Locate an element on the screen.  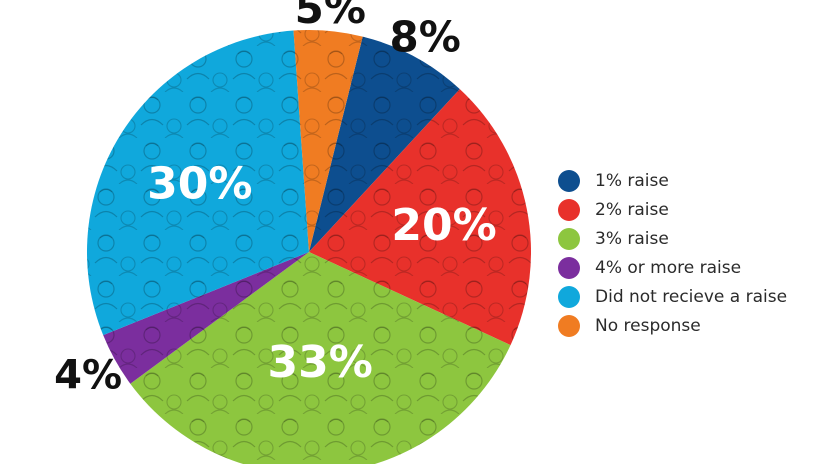
pie-slice-texture-4-or-more-raise is located at coordinates (206, 318).